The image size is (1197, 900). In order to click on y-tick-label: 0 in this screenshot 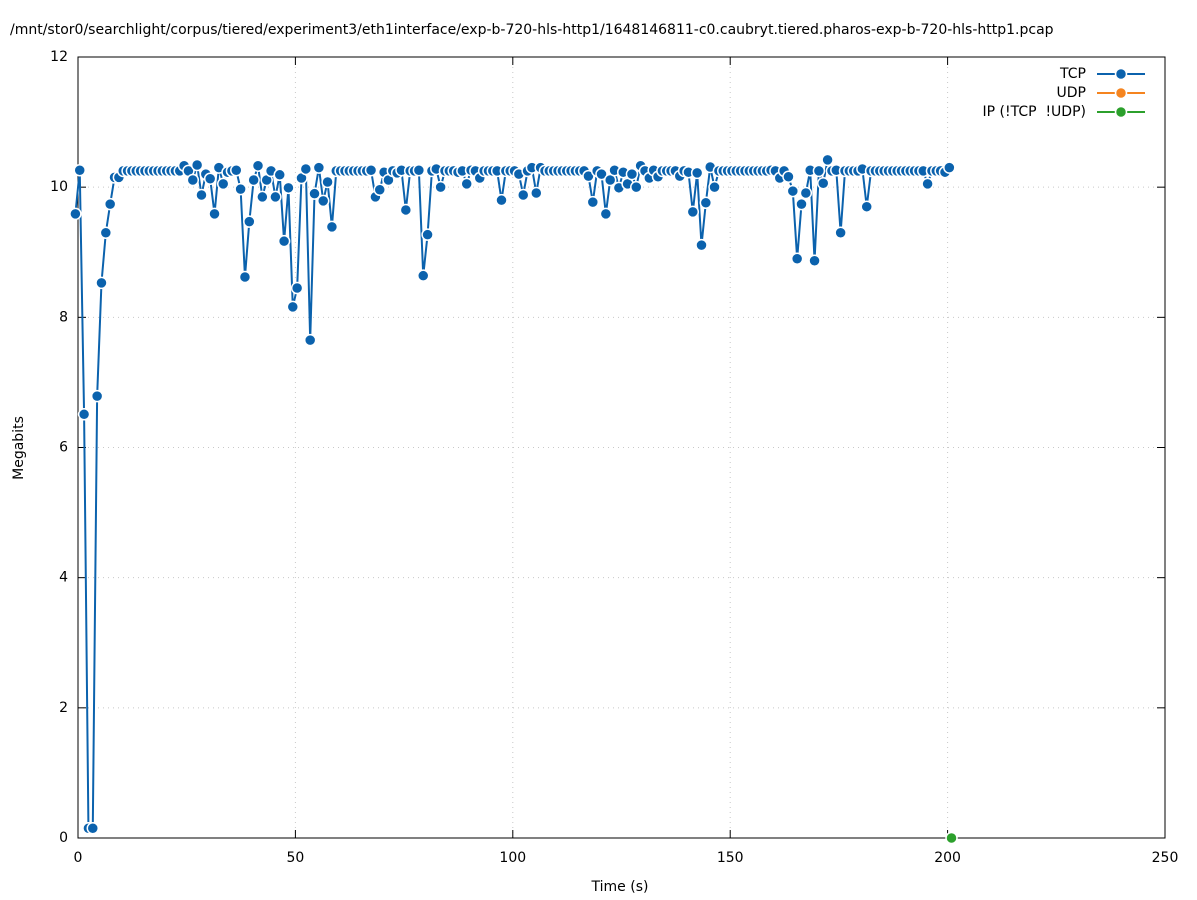, I will do `click(63, 838)`.